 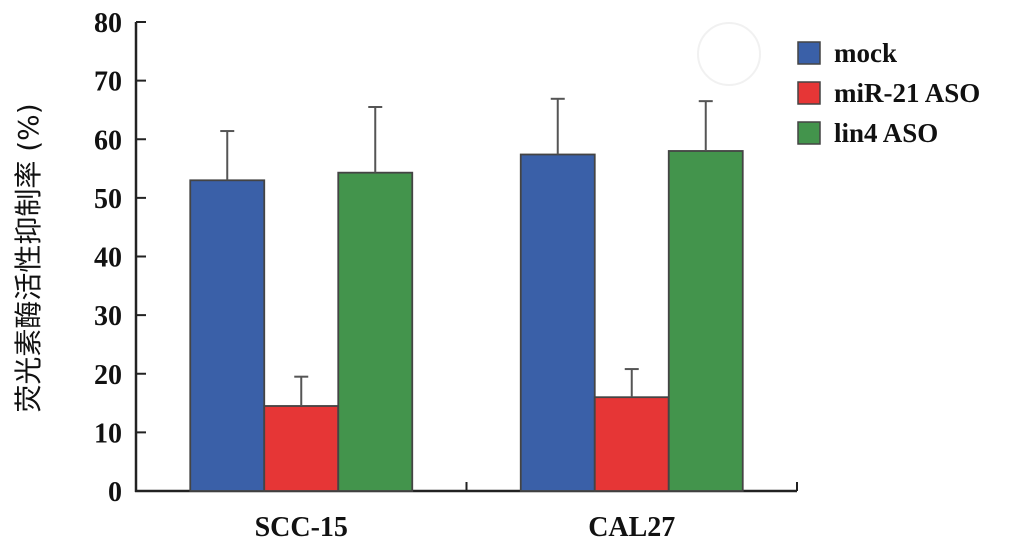 I want to click on watermark-seal, so click(x=729, y=54).